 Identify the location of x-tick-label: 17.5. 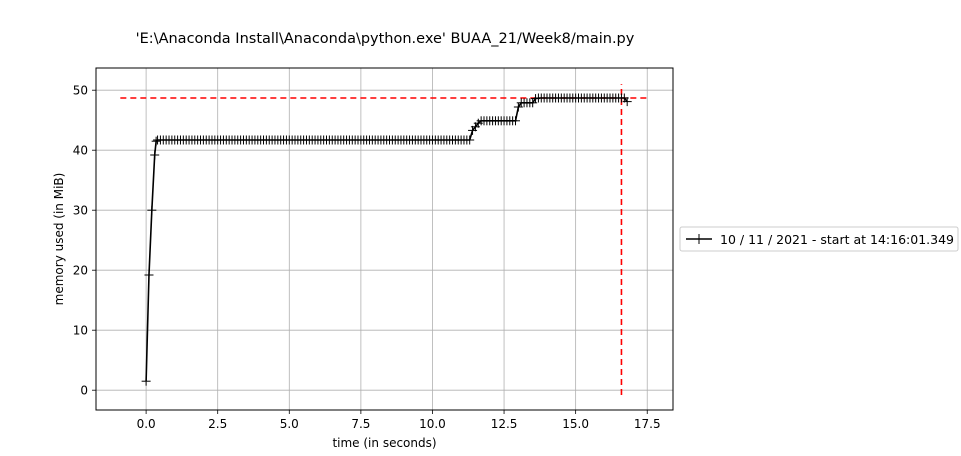
(647, 424).